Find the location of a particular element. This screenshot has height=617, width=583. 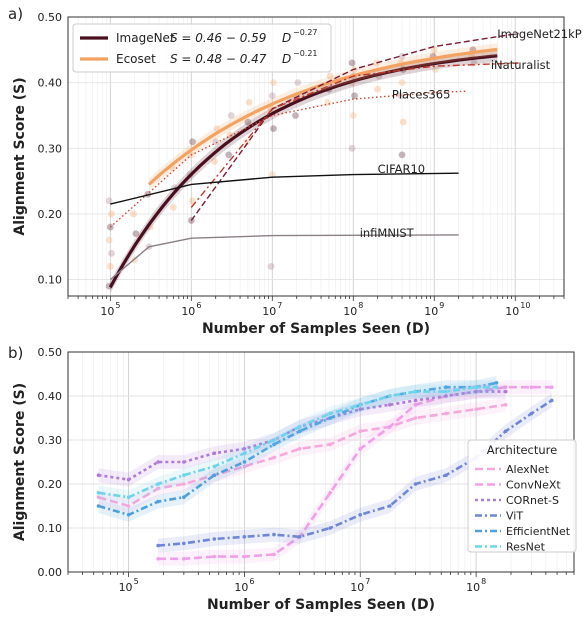

y-tick-label: 0.10 is located at coordinates (50, 280).